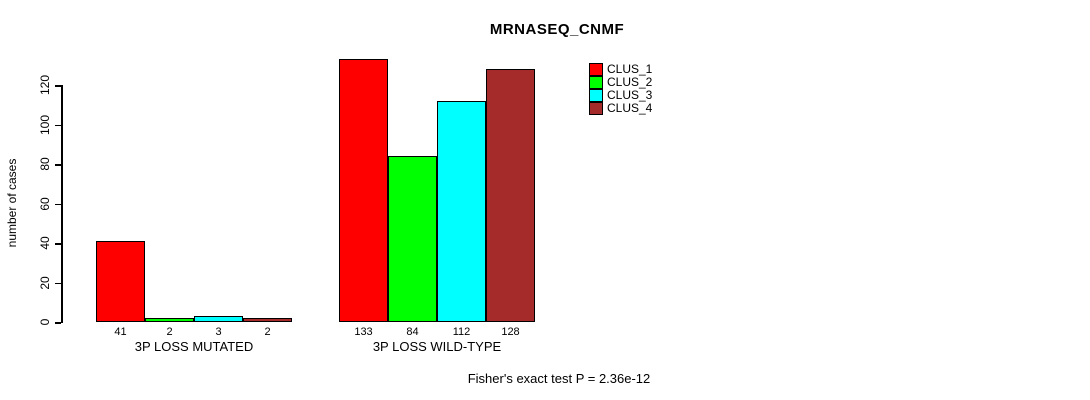 The height and width of the screenshot is (400, 1090). I want to click on legend-item-clus_3: CLUS_3, so click(620, 95).